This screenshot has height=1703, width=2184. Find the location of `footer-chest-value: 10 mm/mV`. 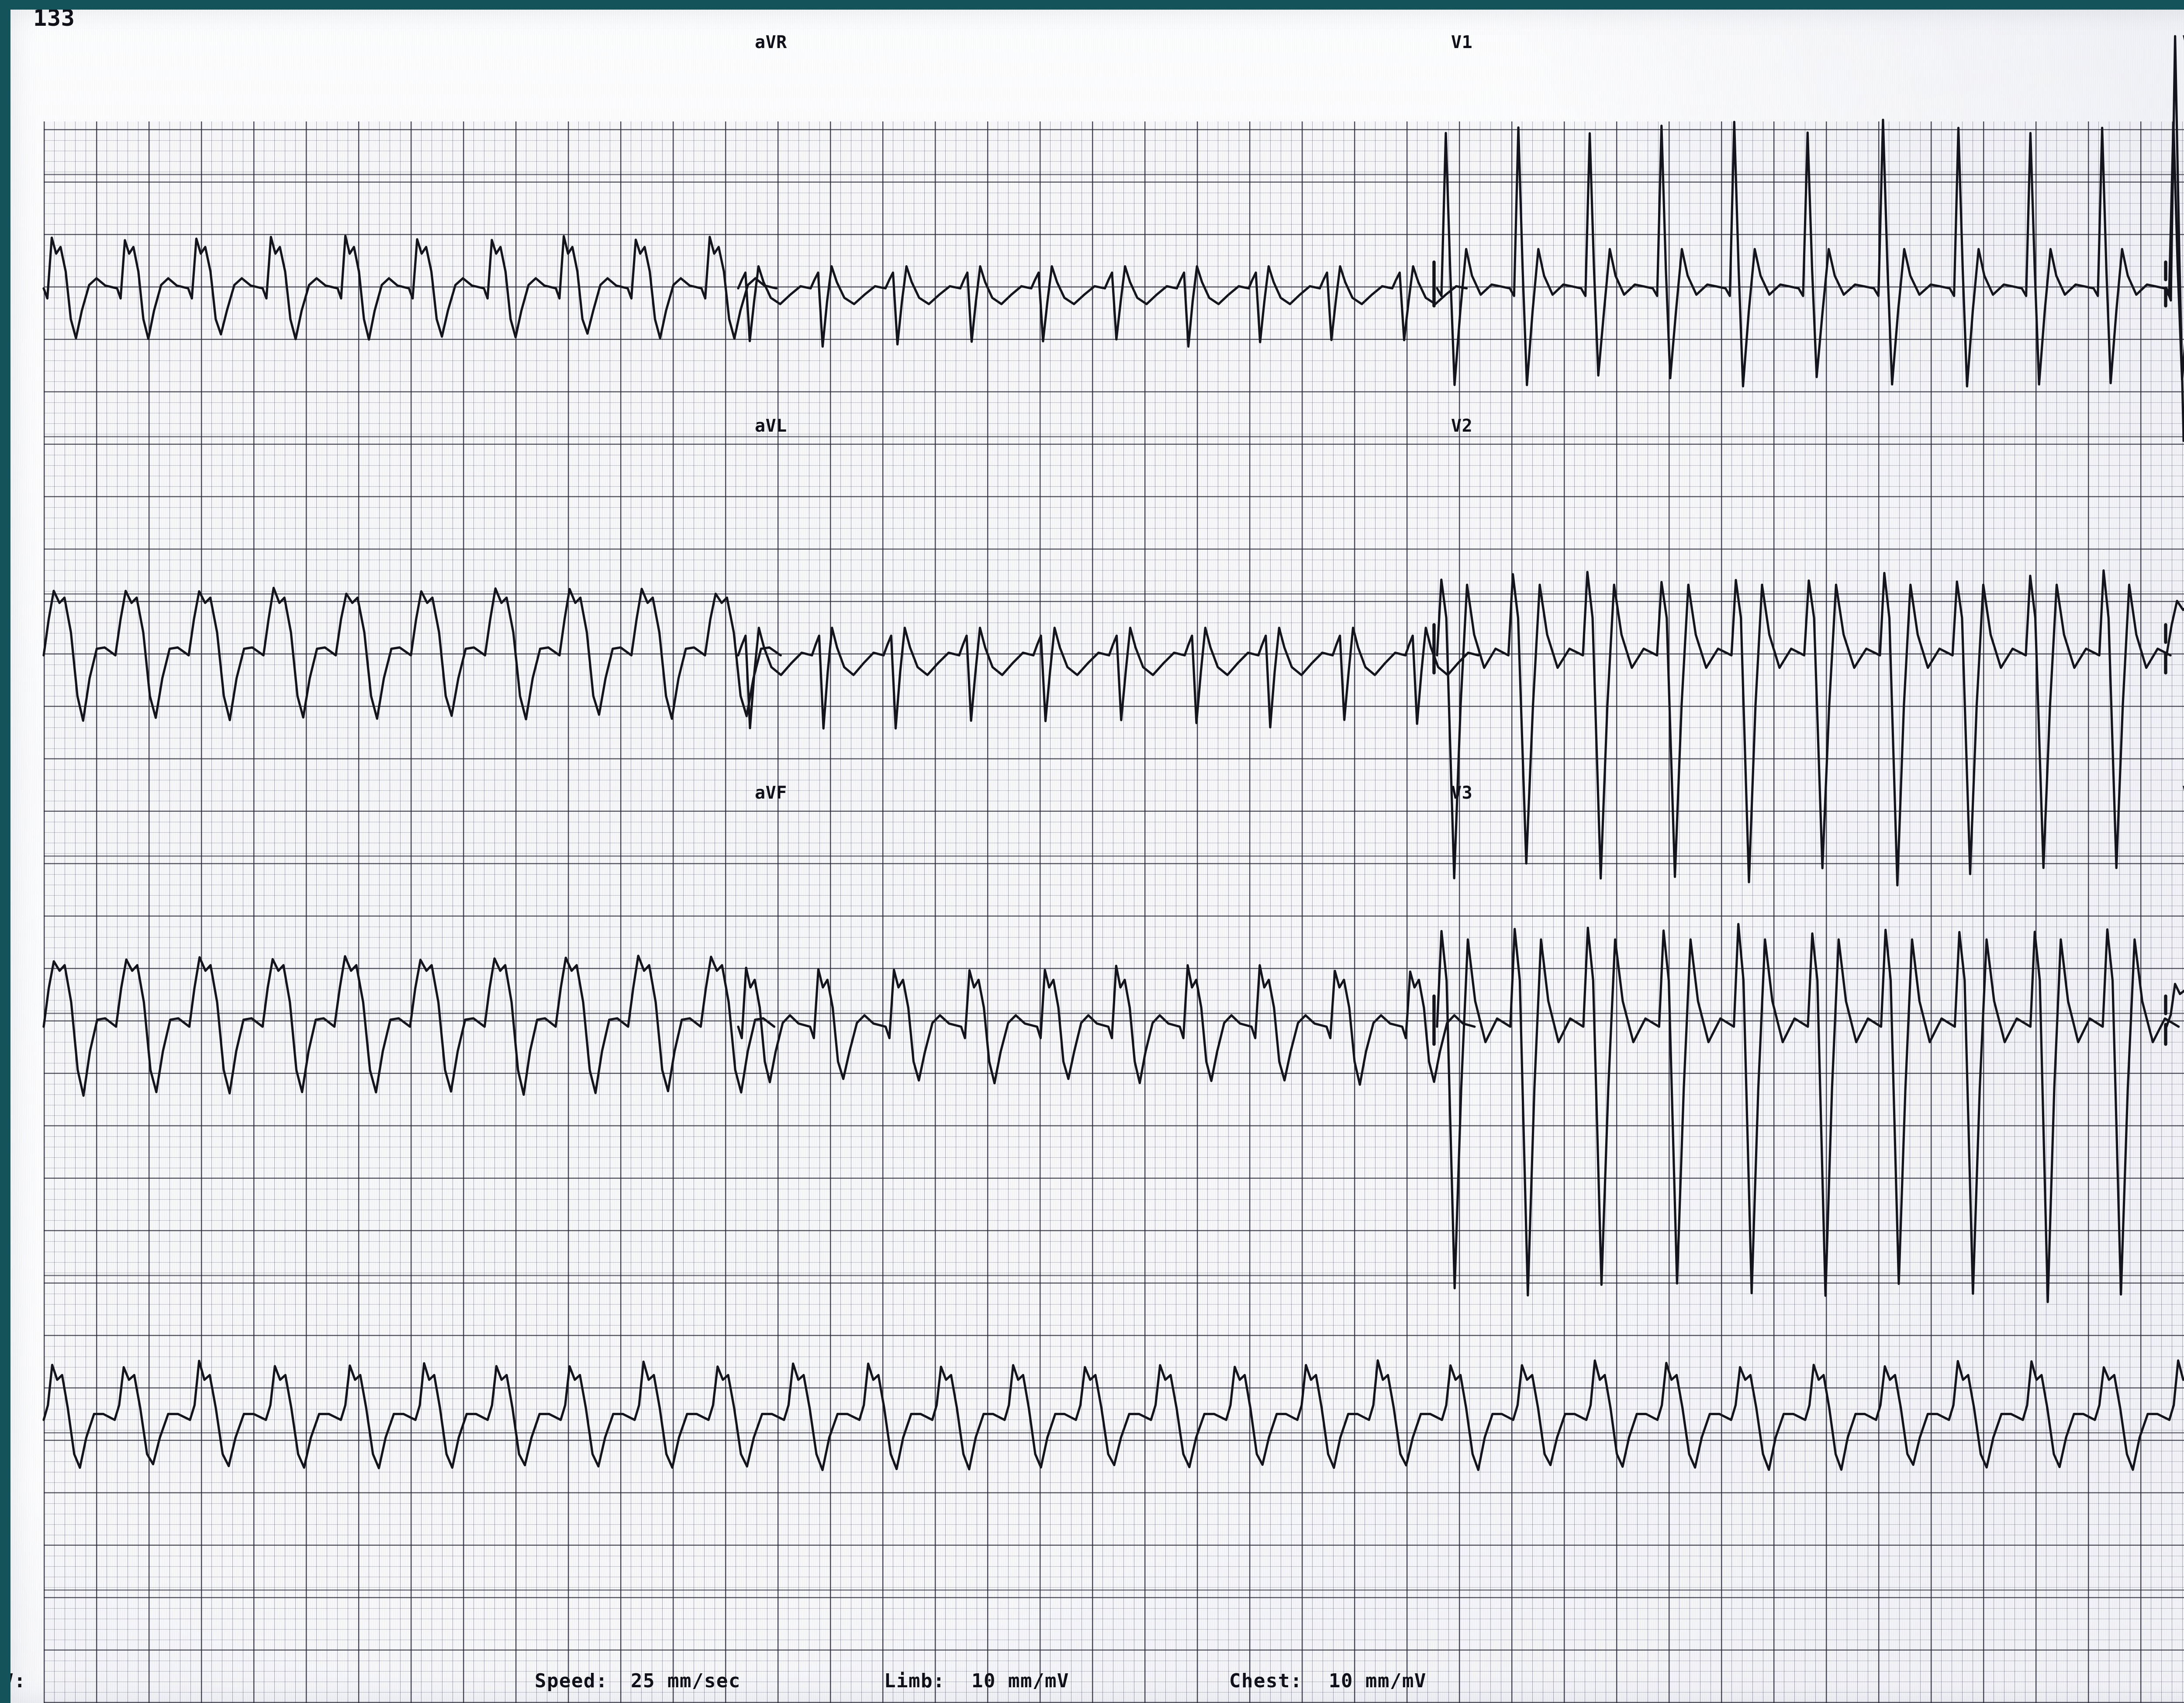

footer-chest-value: 10 mm/mV is located at coordinates (1378, 1681).